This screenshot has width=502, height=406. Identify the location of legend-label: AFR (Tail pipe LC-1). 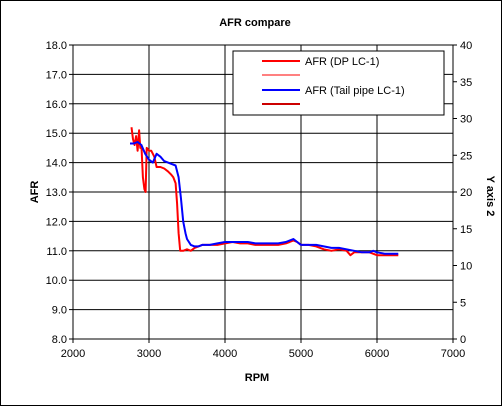
(355, 91).